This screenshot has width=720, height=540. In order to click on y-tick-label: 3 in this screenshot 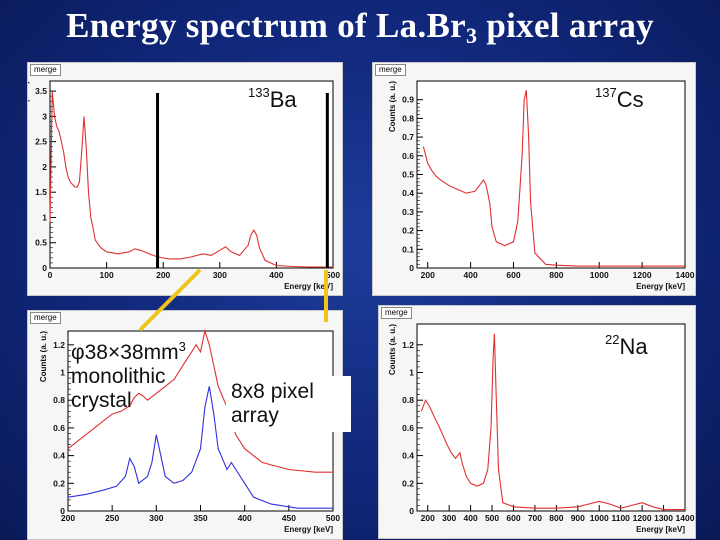, I will do `click(44, 116)`.